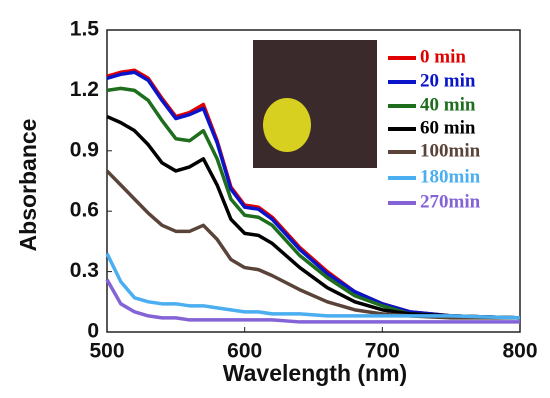  Describe the element at coordinates (93, 331) in the screenshot. I see `y-tick-label: 0` at that location.